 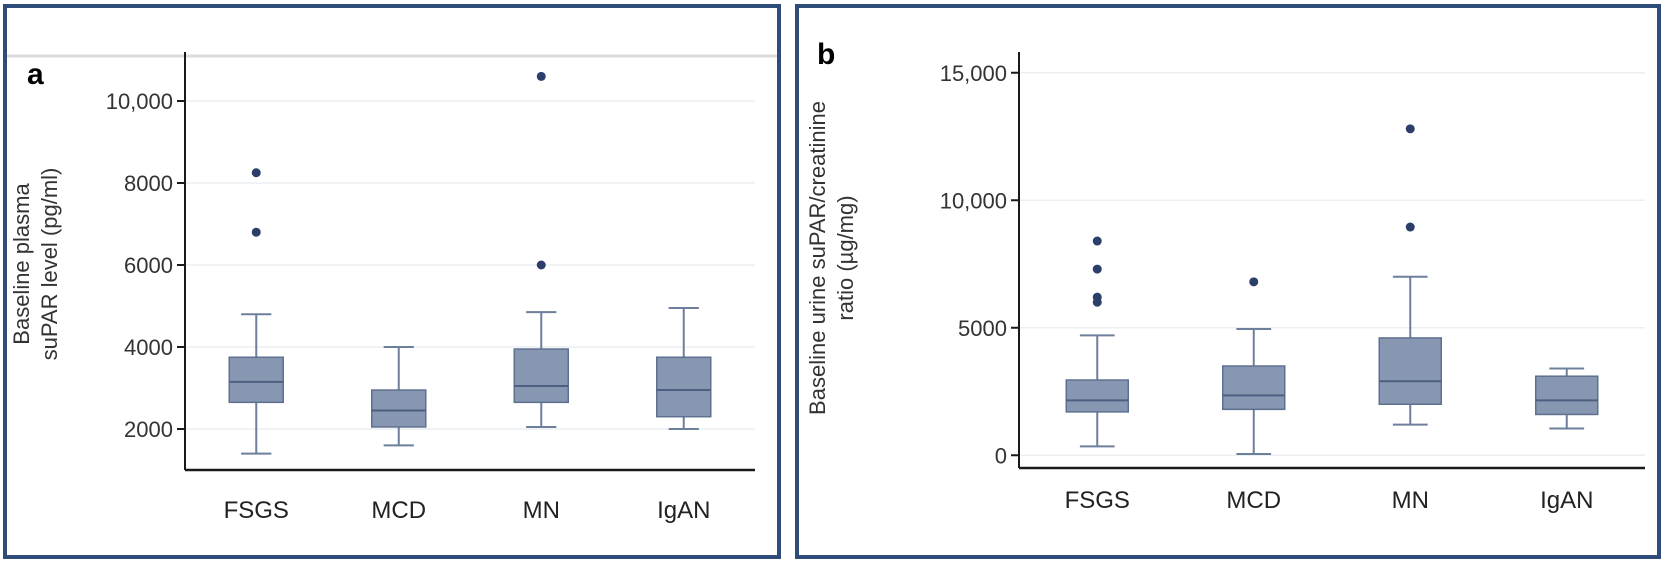 I want to click on y-tick-label: 8000, so click(x=148, y=183).